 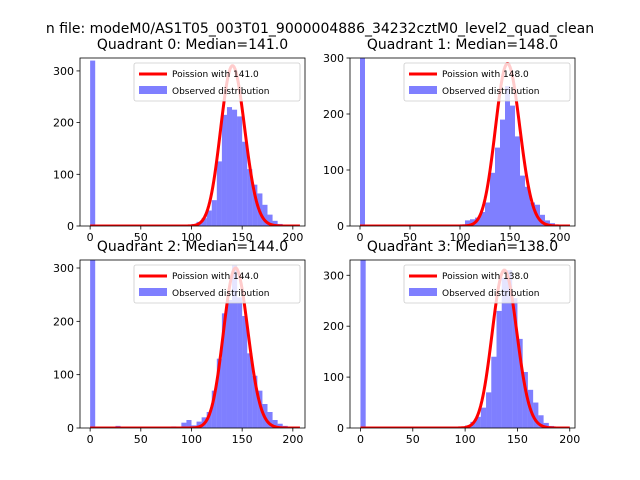 I want to click on subplot-title: Quadrant 2: Median=144.0, so click(x=192, y=247).